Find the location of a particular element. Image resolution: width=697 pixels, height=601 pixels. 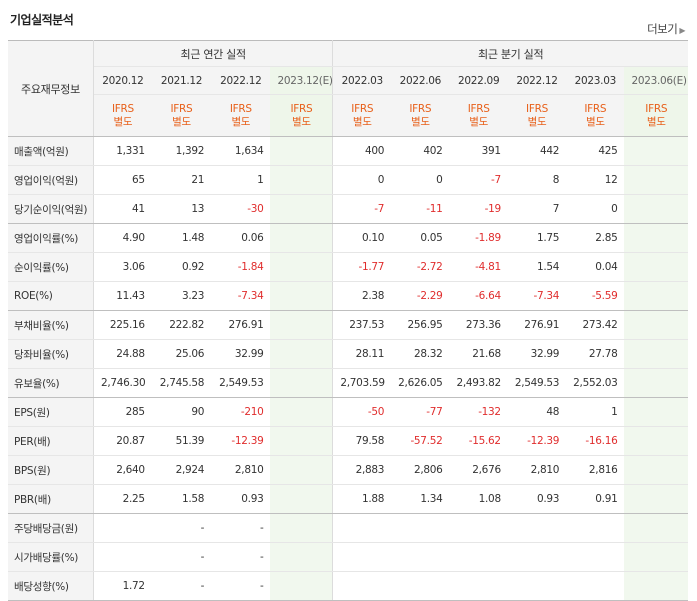

value-cell: 0.04 is located at coordinates (595, 267).